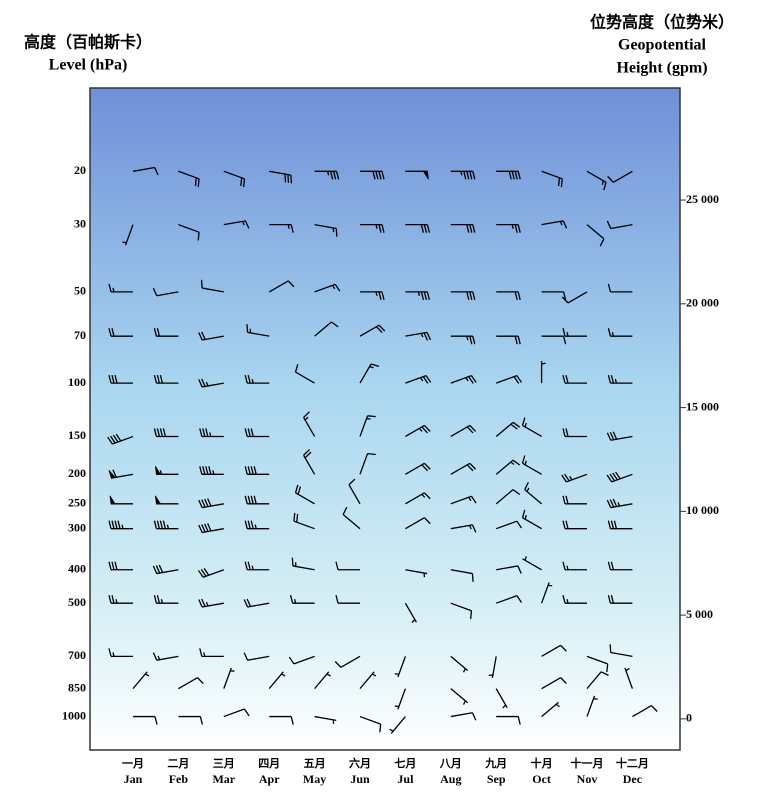 The image size is (760, 806). I want to click on x-tick-label-zh: 四月, so click(269, 763).